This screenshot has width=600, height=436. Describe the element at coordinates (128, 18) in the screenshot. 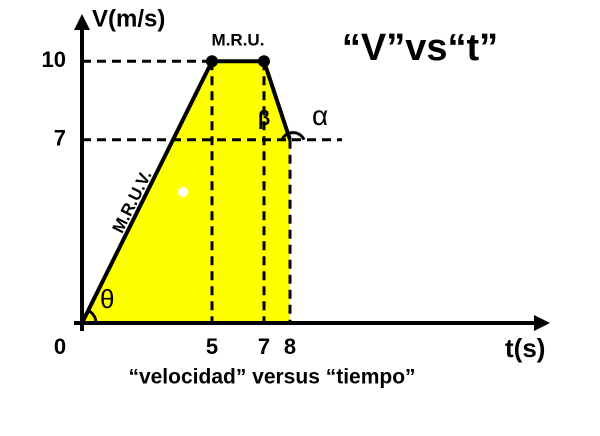

I see `y-axis-label: V(m/s)` at that location.